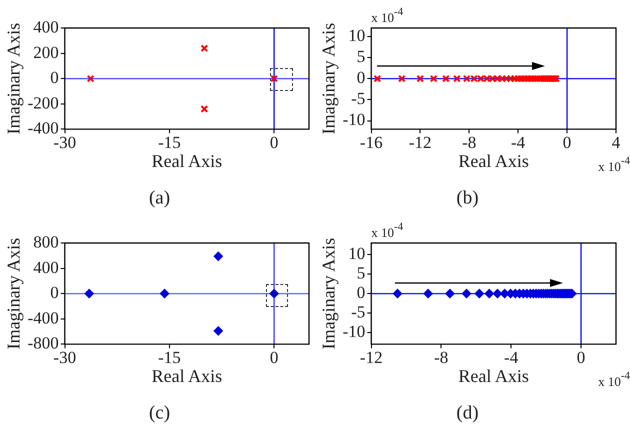 The width and height of the screenshot is (630, 429). Describe the element at coordinates (43, 318) in the screenshot. I see `y-tick-label: -400` at that location.